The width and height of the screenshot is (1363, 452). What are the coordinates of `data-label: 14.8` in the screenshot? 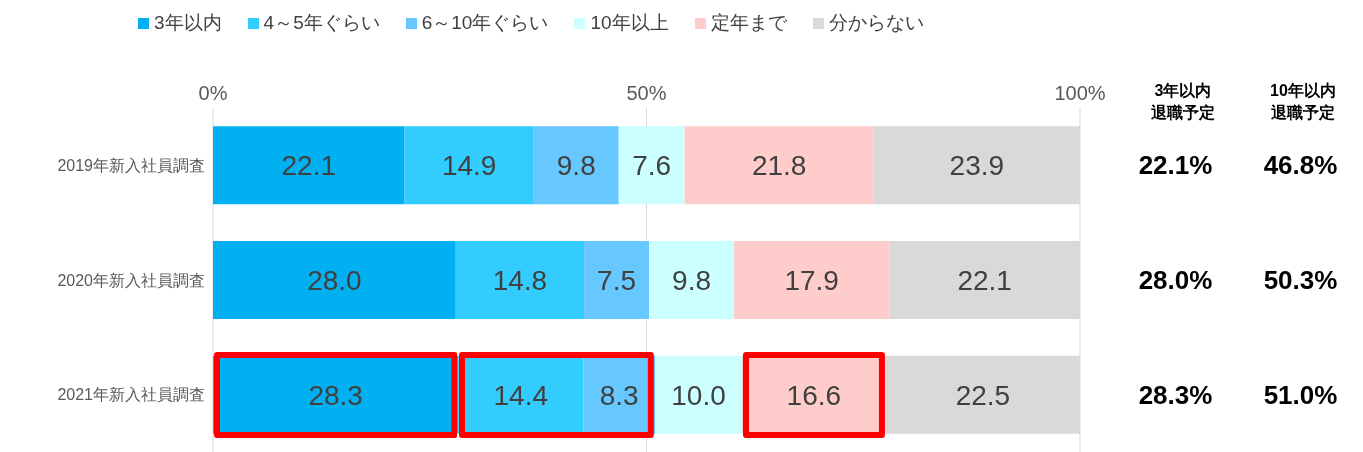 It's located at (520, 280).